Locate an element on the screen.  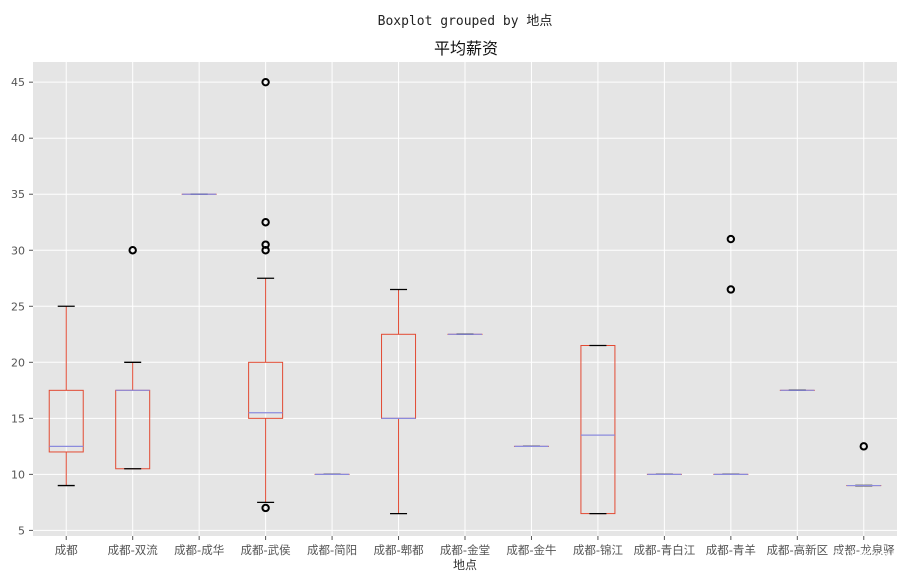
figure-suptitle: Boxplot grouped by 地点 is located at coordinates (465, 21).